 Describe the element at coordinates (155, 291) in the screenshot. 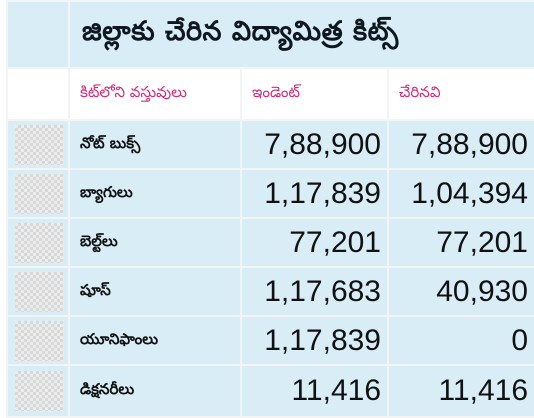

I see `item-name-cell: షూస్` at that location.